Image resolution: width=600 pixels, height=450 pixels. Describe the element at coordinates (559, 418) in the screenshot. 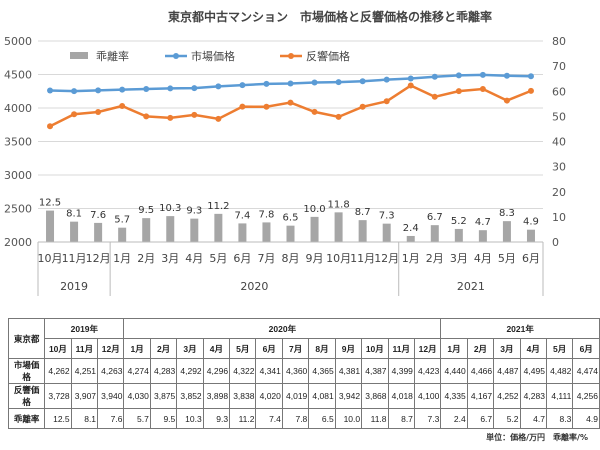

I see `table-cell: 8.3` at that location.